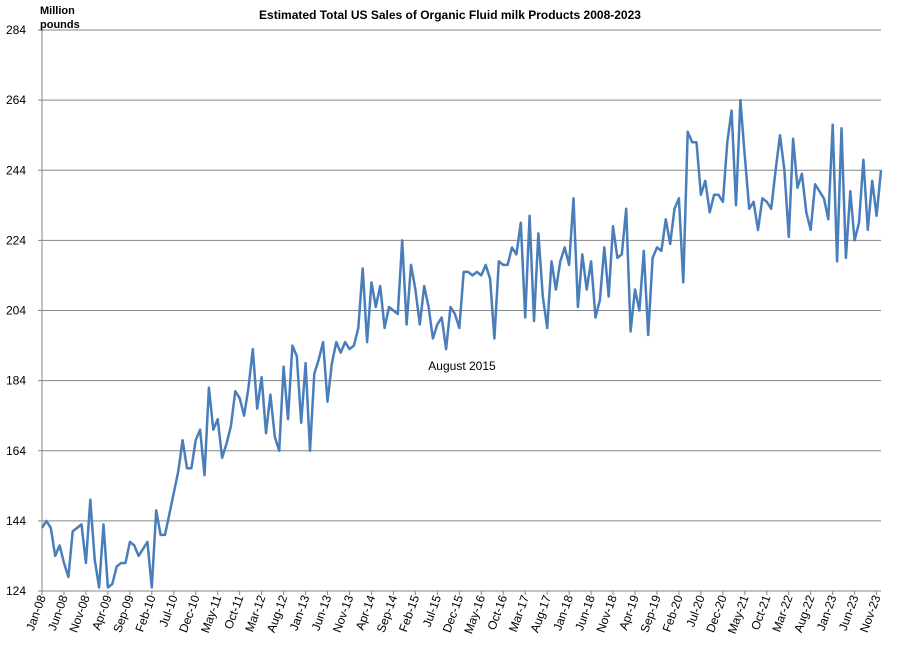  What do you see at coordinates (145, 613) in the screenshot?
I see `x-tick-label: Feb-10` at bounding box center [145, 613].